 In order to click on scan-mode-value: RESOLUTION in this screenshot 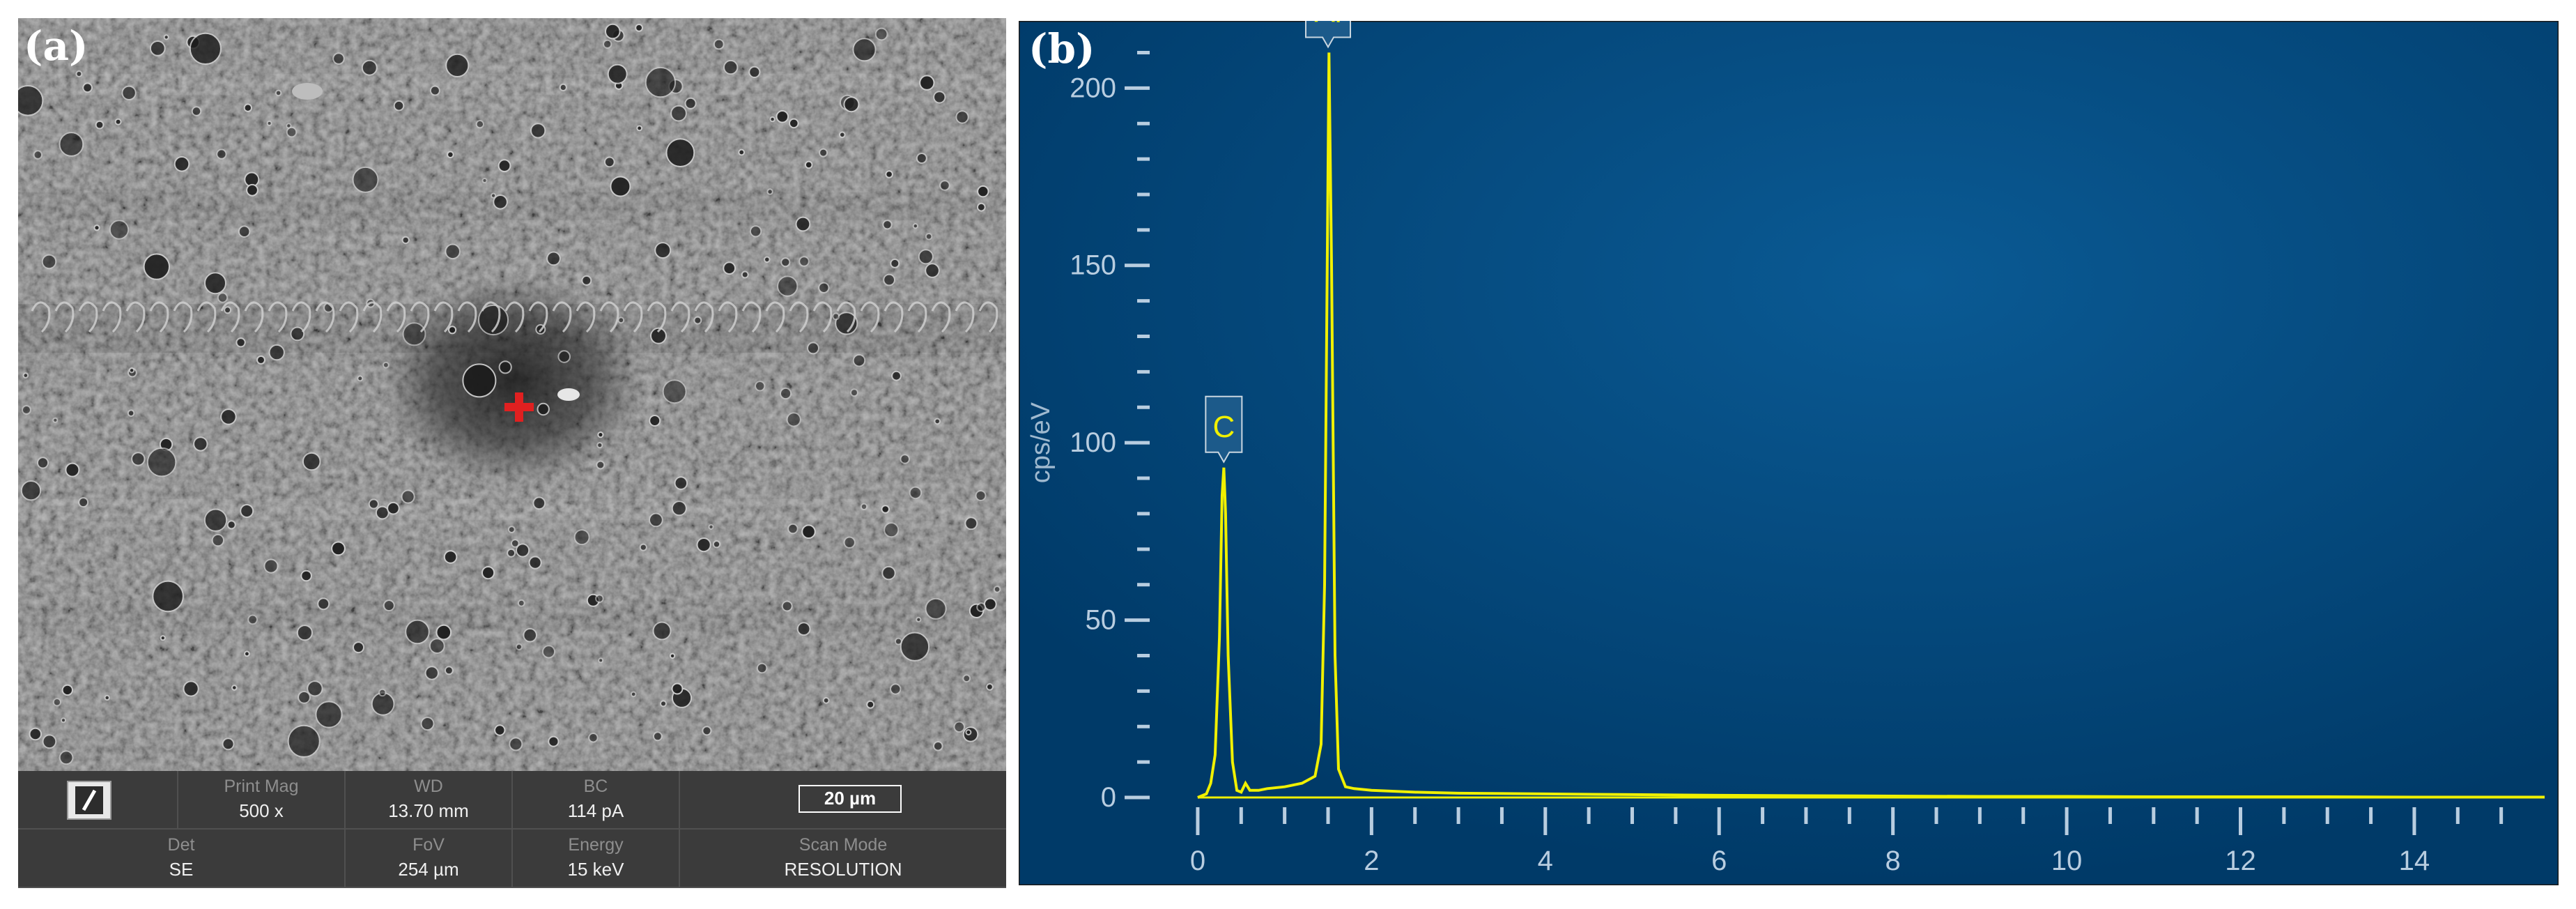, I will do `click(843, 870)`.